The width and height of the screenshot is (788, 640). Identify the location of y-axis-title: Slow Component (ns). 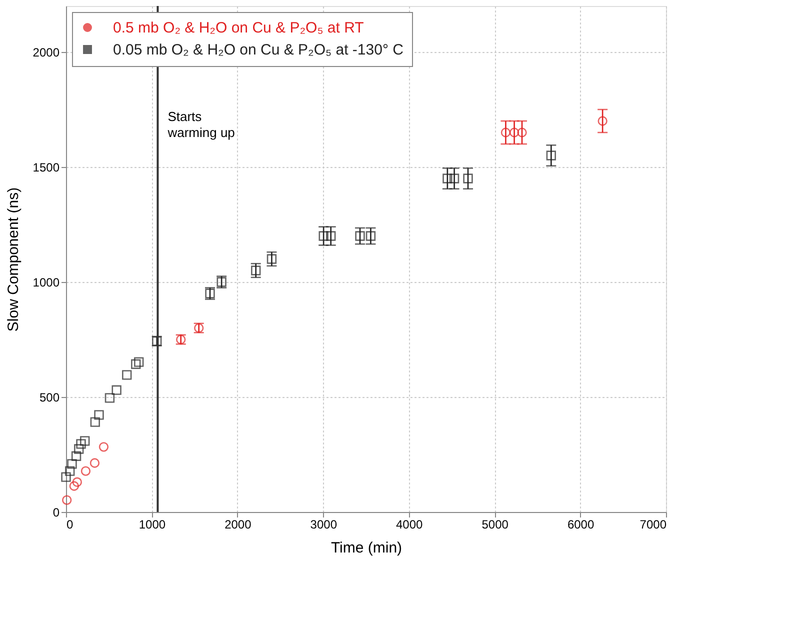
(13, 259).